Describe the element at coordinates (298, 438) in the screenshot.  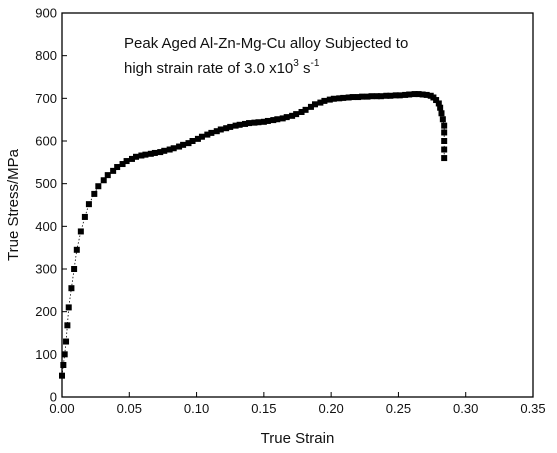
I see `x-axis-title: True Strain` at that location.